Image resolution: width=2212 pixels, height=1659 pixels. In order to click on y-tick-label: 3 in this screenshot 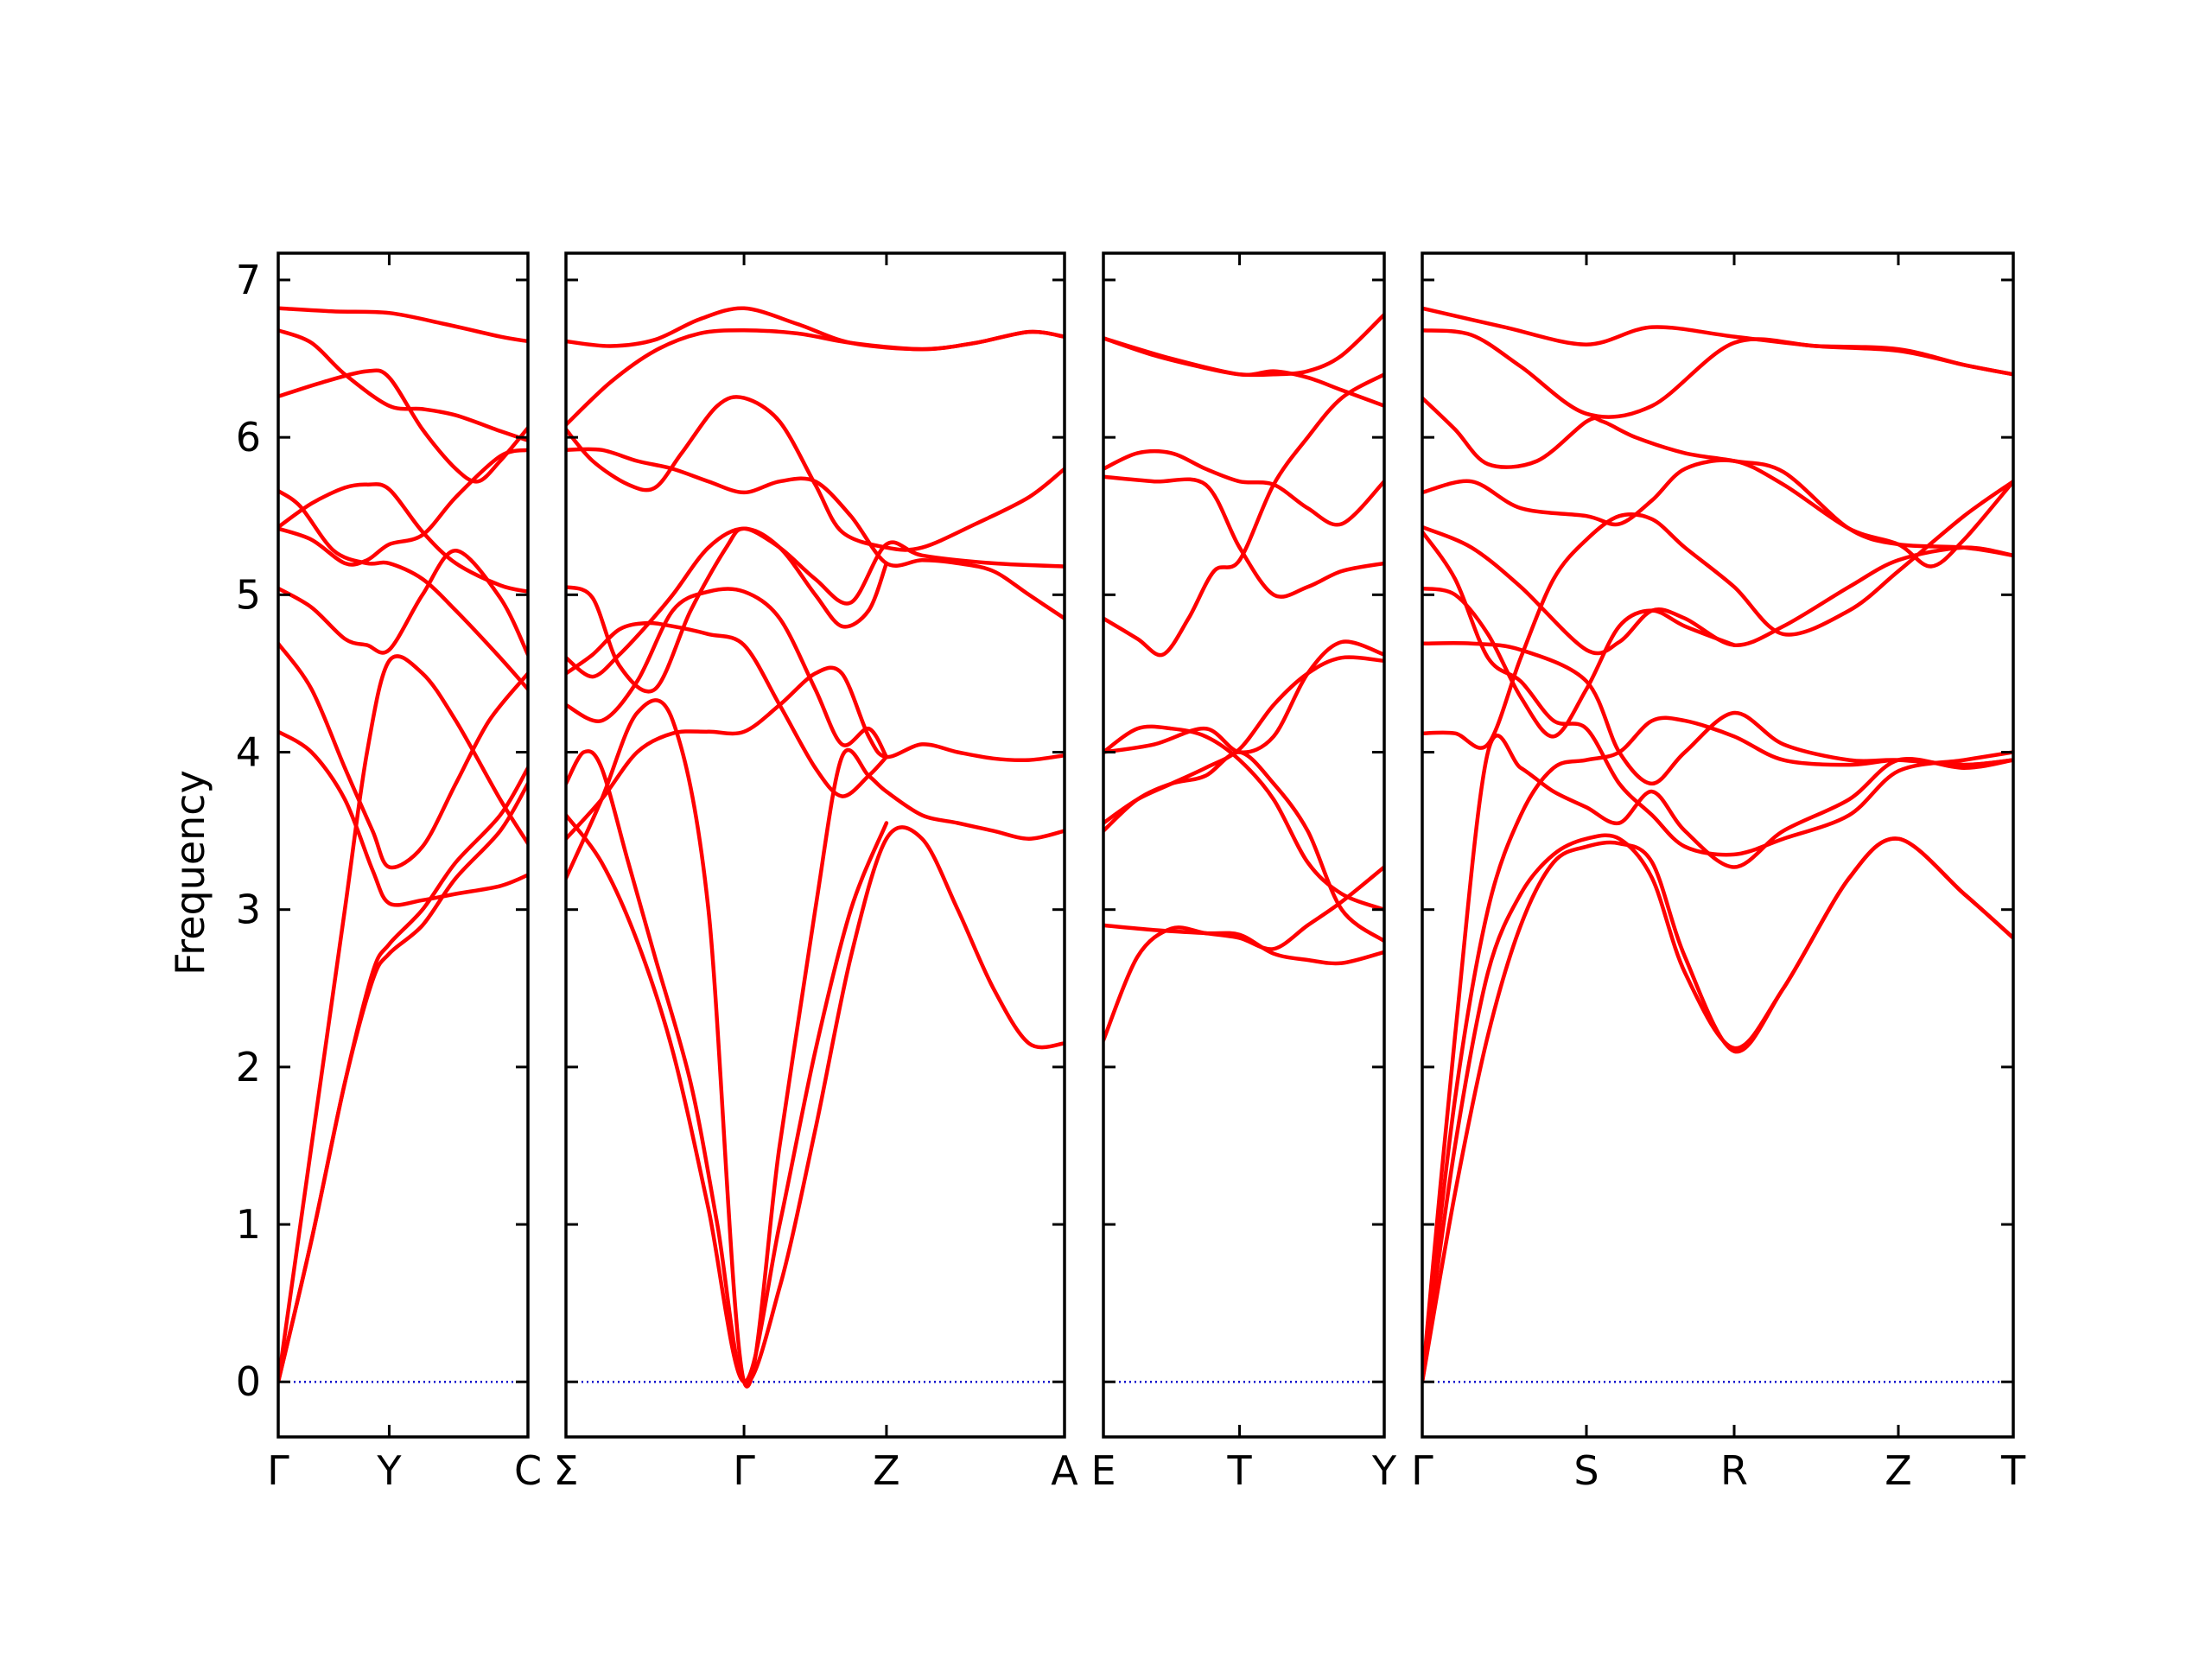, I will do `click(248, 910)`.